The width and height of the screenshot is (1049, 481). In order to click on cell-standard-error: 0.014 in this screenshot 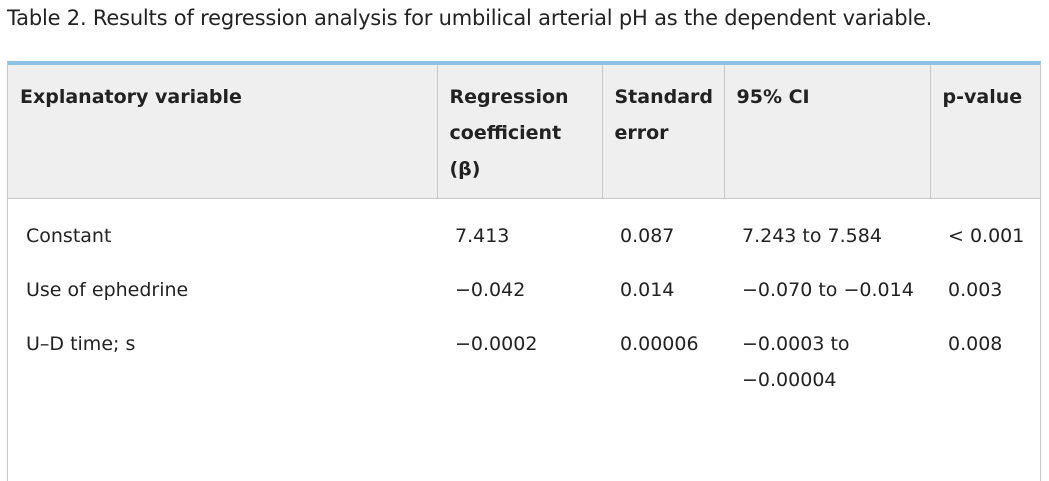, I will do `click(647, 290)`.